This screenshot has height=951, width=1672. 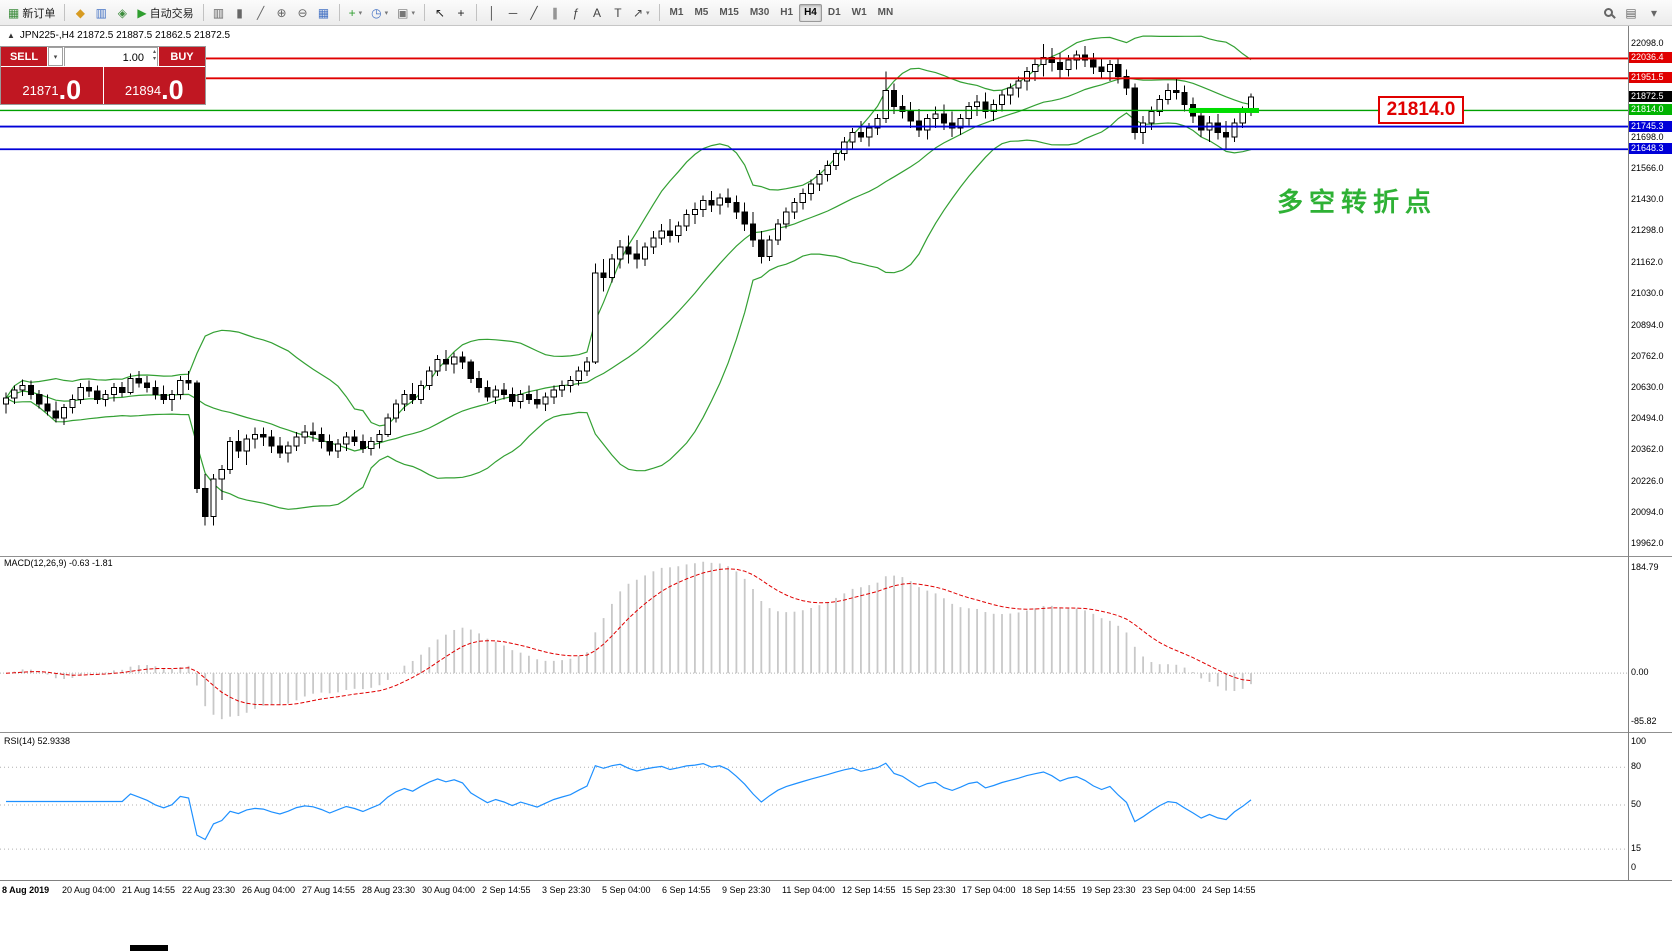 I want to click on trade-widget-price-row: 21871 .0 21894 .0, so click(x=103, y=85).